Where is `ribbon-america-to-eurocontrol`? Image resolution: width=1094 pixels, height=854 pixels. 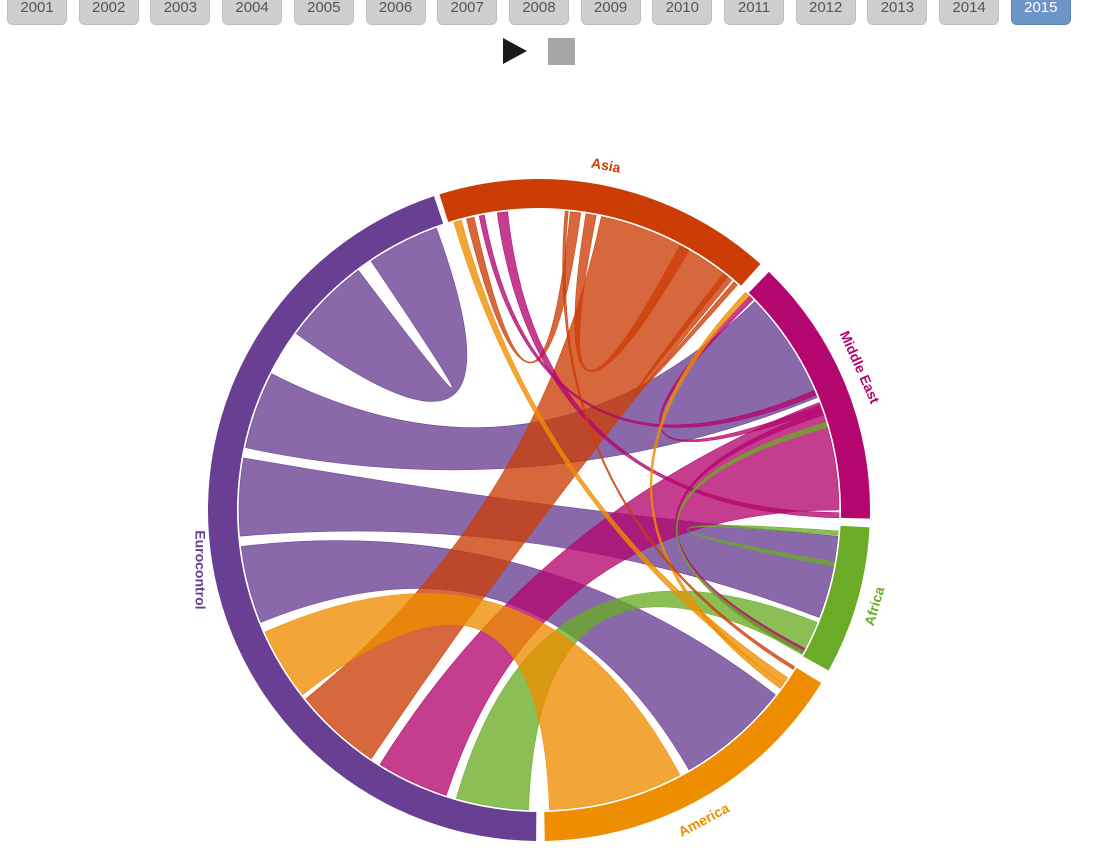
ribbon-america-to-eurocontrol is located at coordinates (472, 702).